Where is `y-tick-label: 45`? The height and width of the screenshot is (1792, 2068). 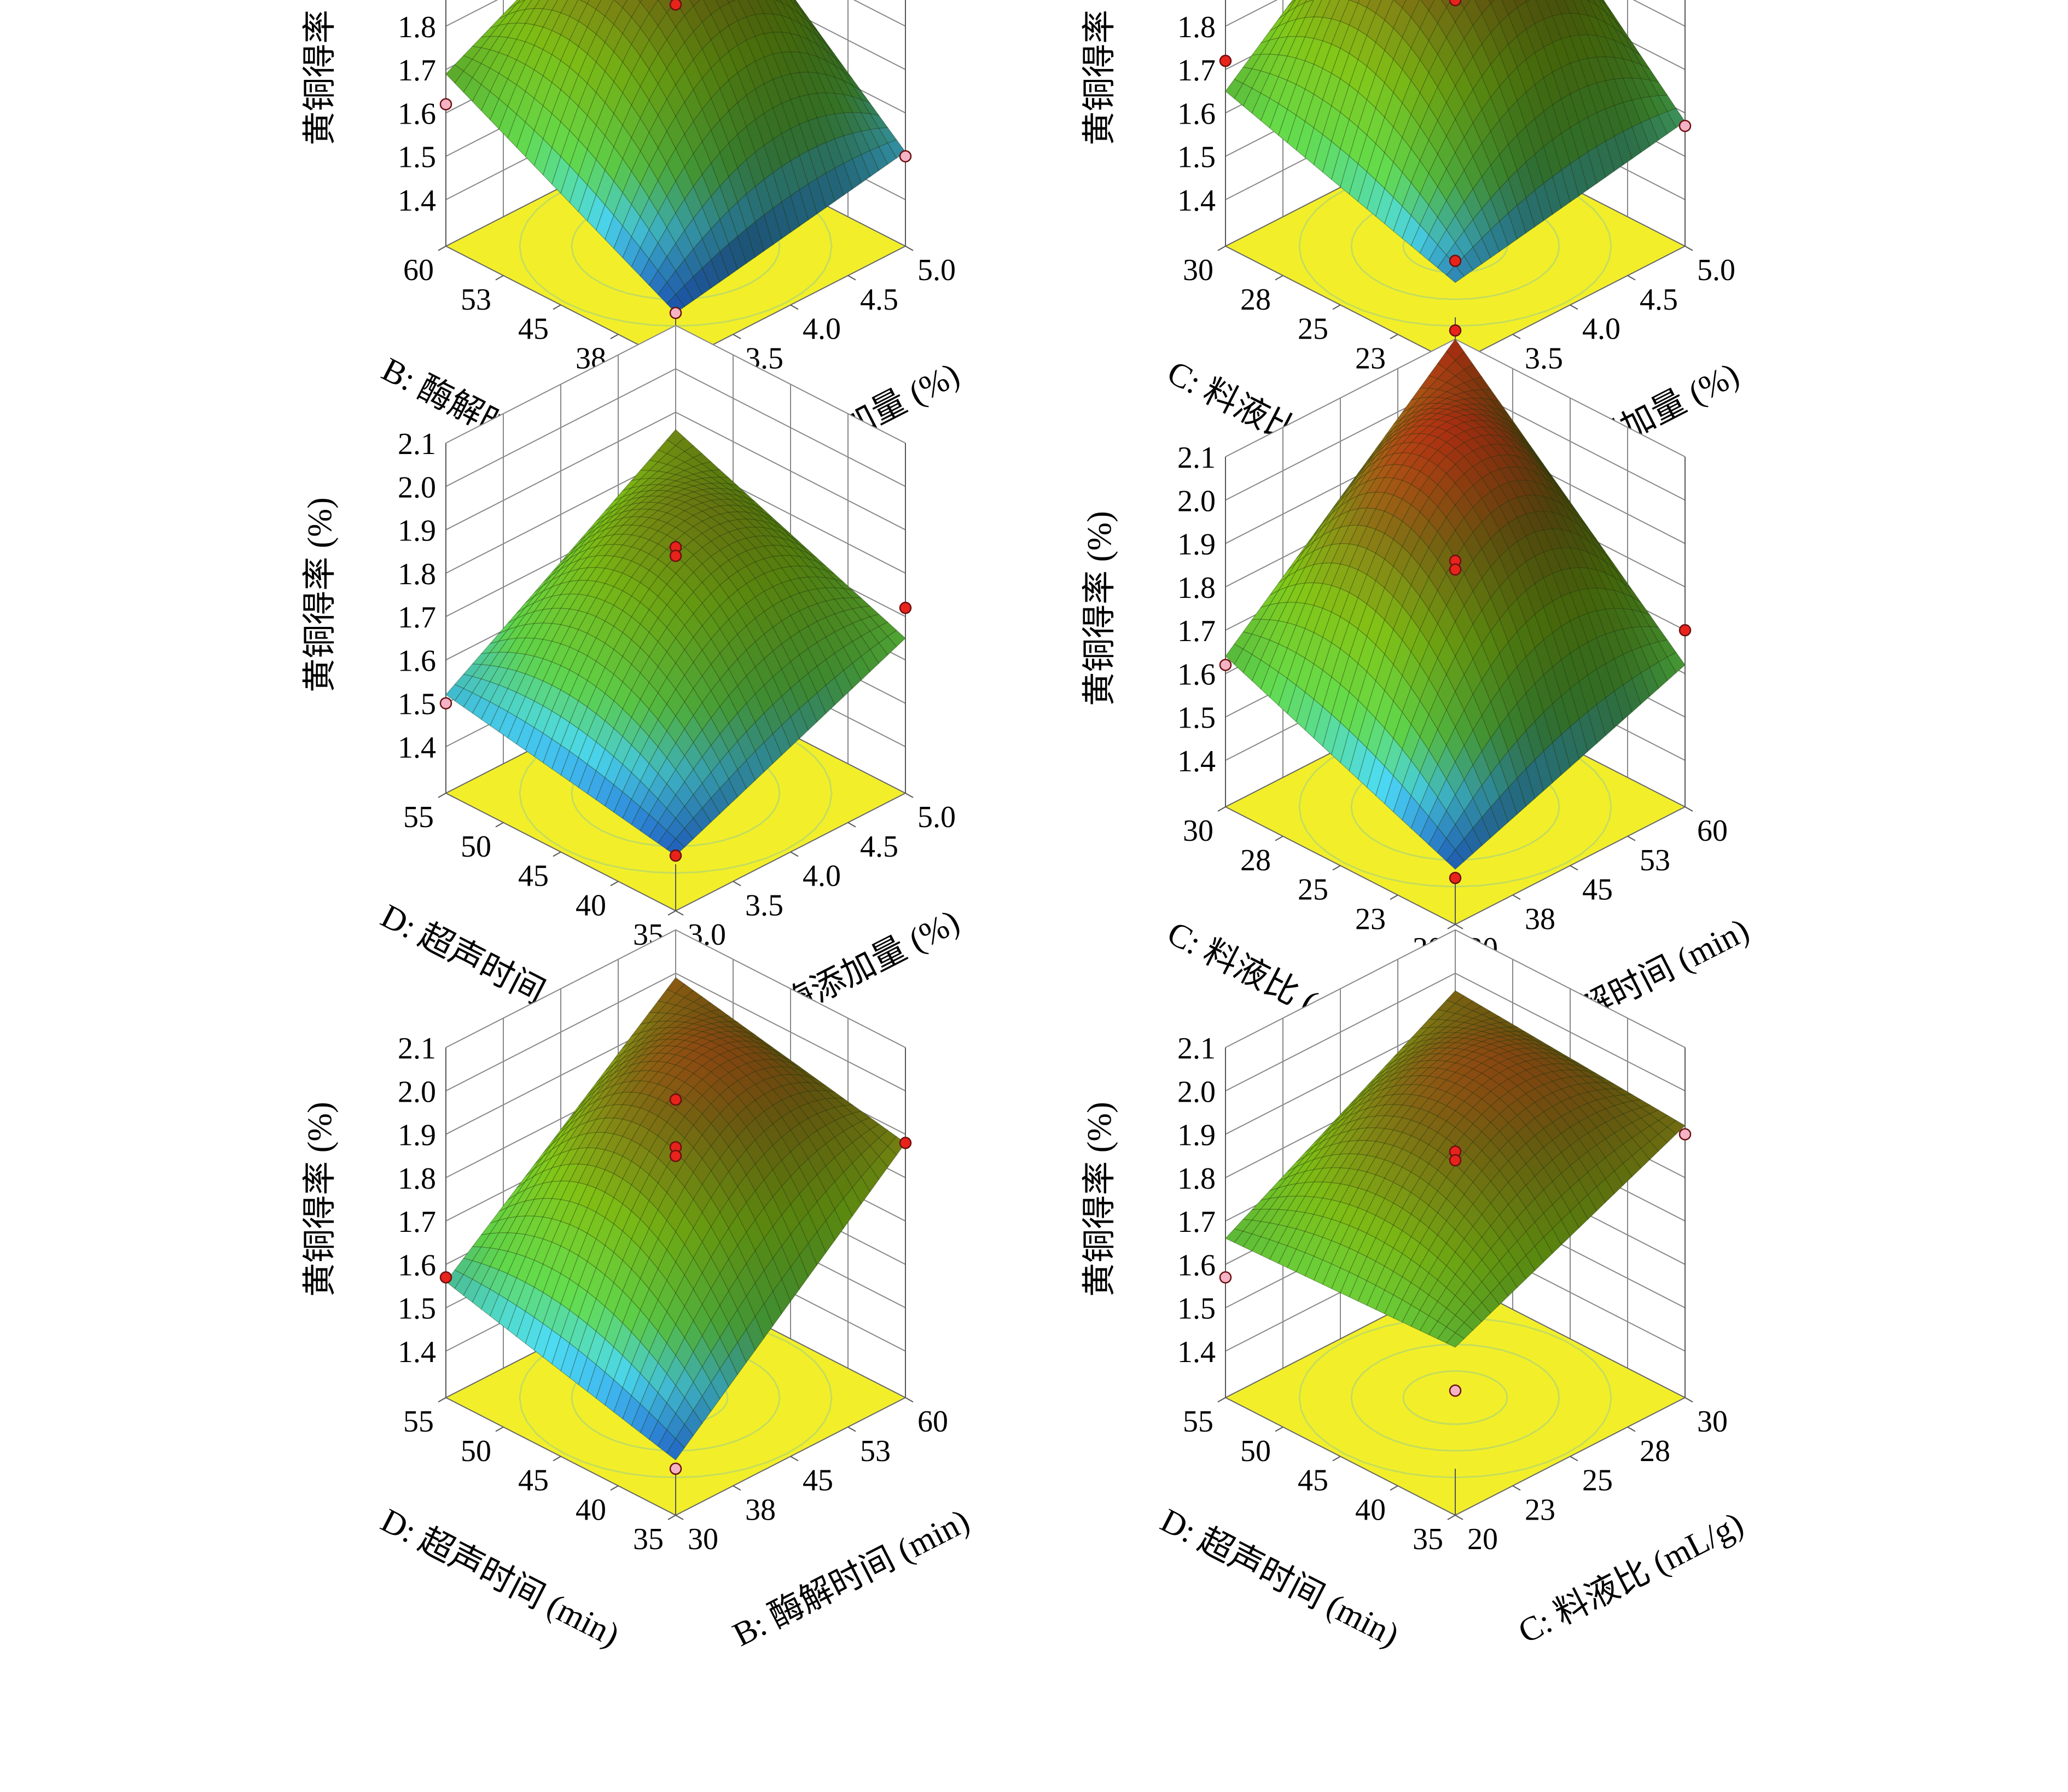
y-tick-label: 45 is located at coordinates (1313, 1481).